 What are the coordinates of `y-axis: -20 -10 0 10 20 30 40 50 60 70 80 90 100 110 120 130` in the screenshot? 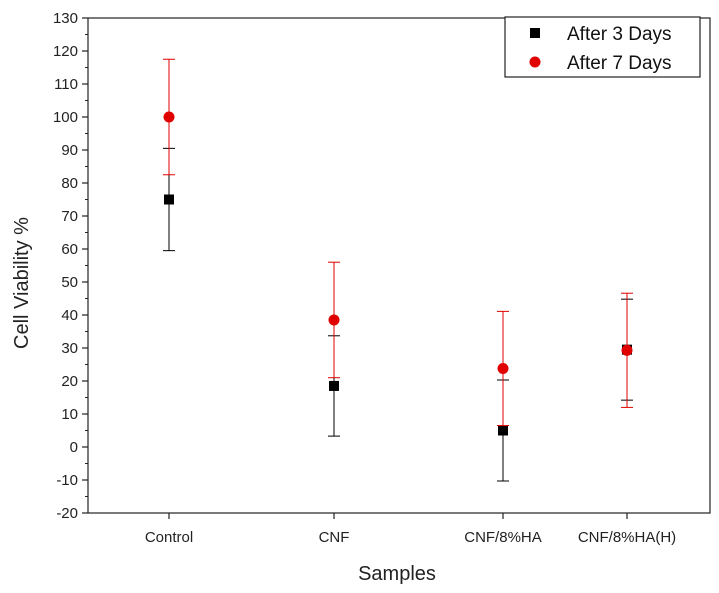 It's located at (70, 266).